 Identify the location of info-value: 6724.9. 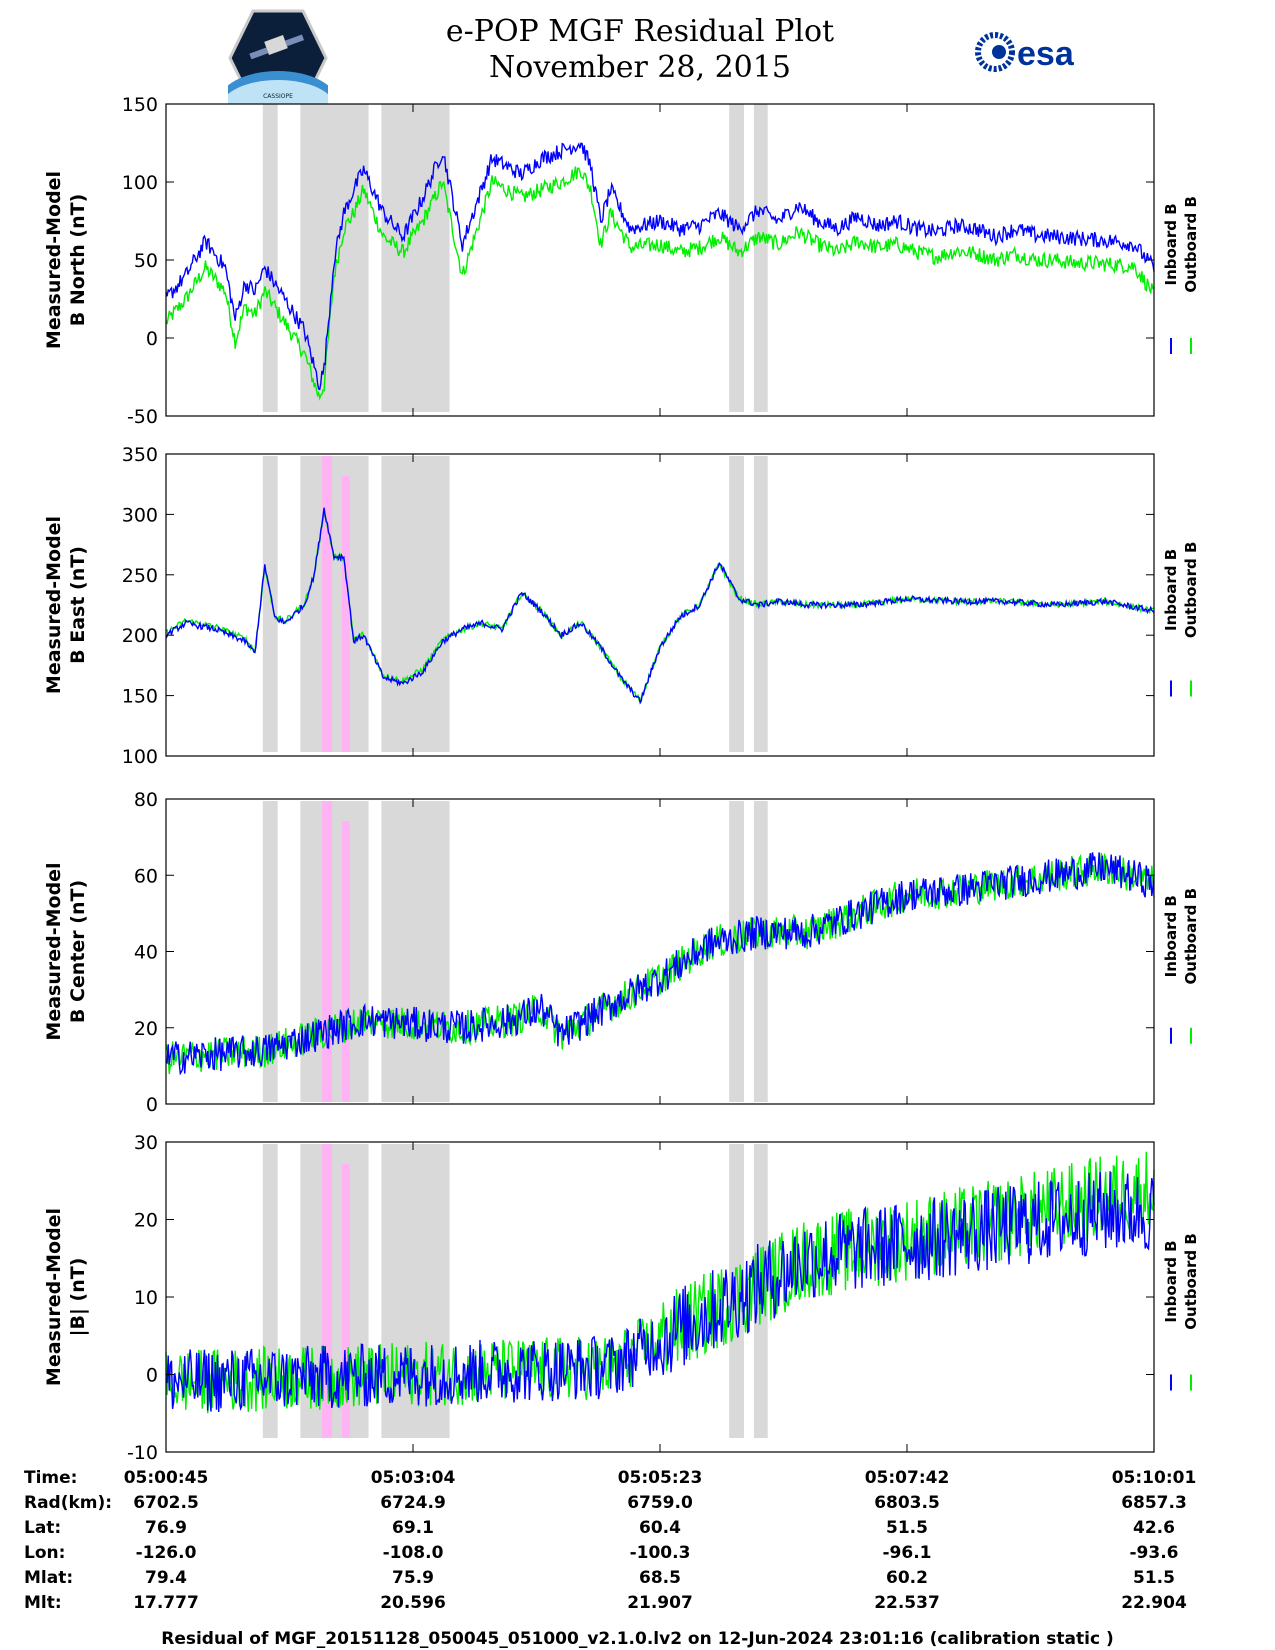
(413, 1503).